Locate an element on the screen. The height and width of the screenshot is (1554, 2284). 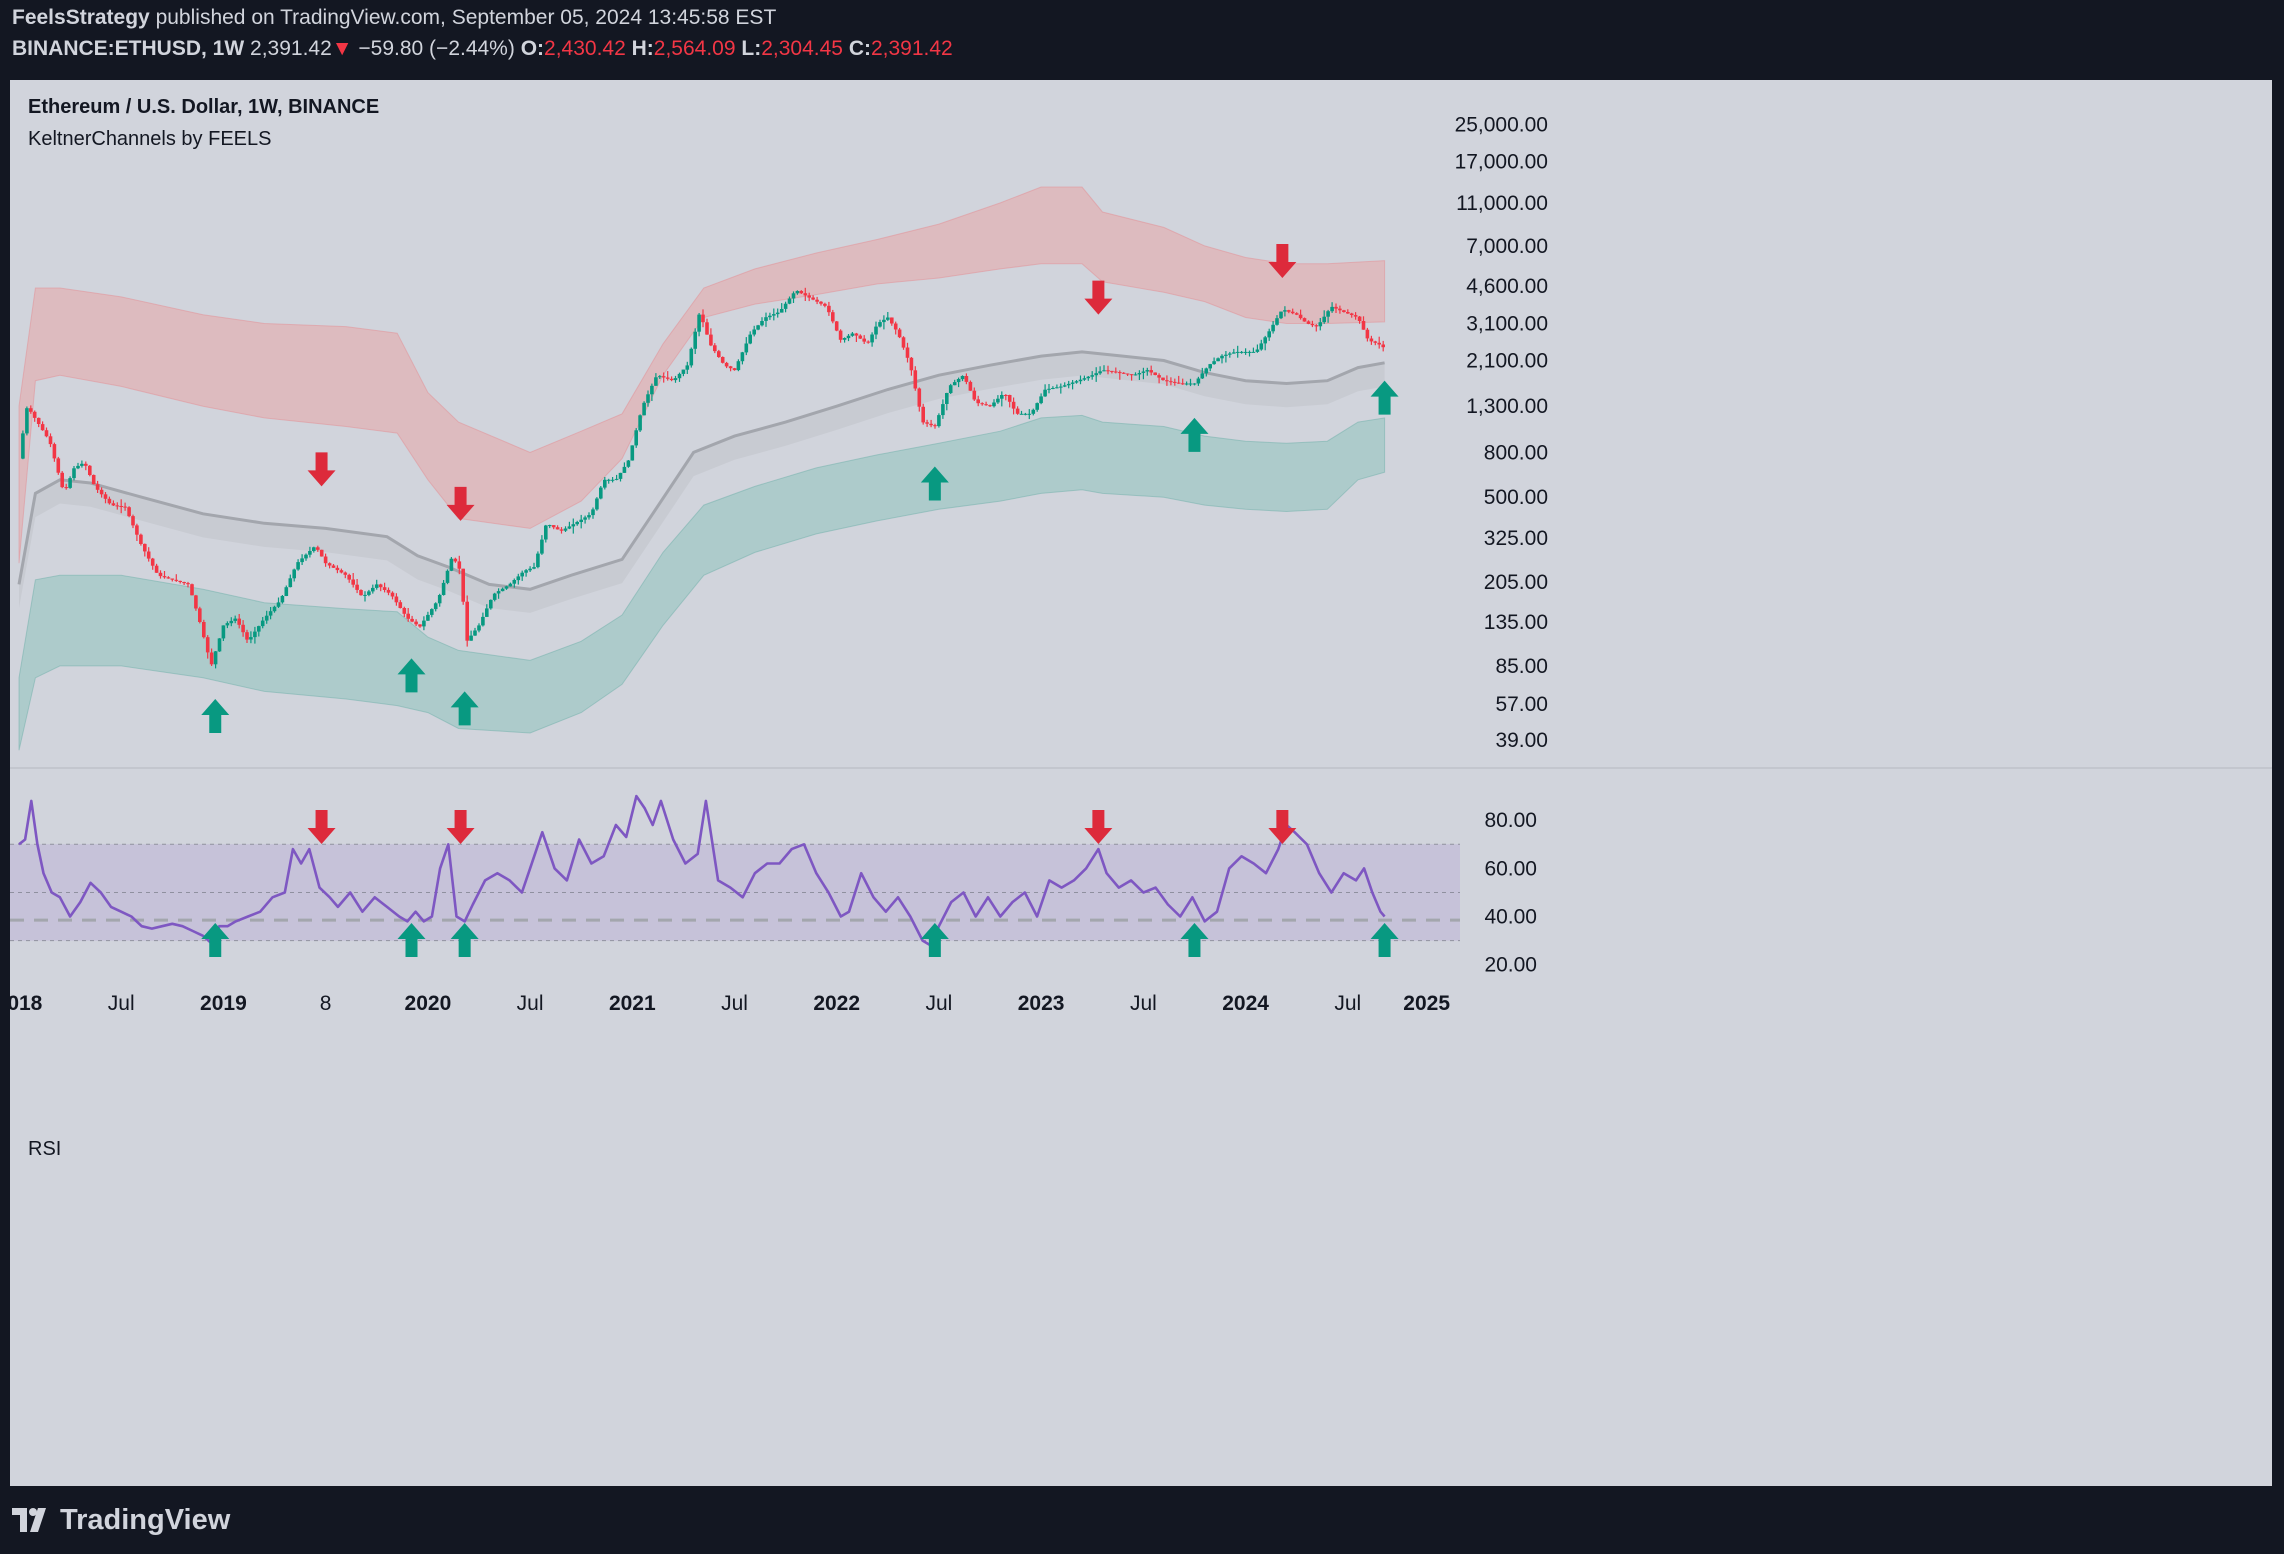
rsi-sell-arrow-icon is located at coordinates (1098, 827).